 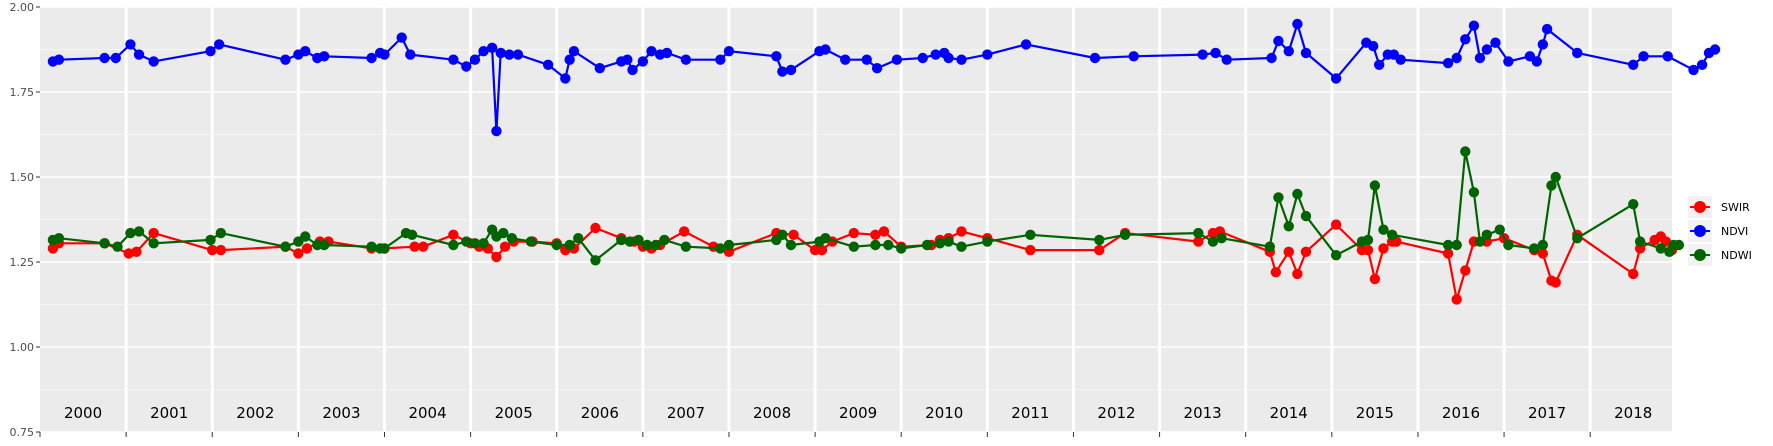 What do you see at coordinates (1547, 413) in the screenshot?
I see `year-label: 2017` at bounding box center [1547, 413].